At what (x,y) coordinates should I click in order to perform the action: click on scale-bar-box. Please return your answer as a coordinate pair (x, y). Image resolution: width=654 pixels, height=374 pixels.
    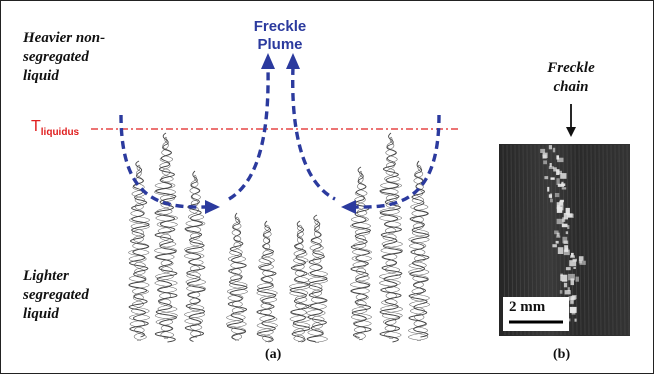
    Looking at the image, I should click on (536, 314).